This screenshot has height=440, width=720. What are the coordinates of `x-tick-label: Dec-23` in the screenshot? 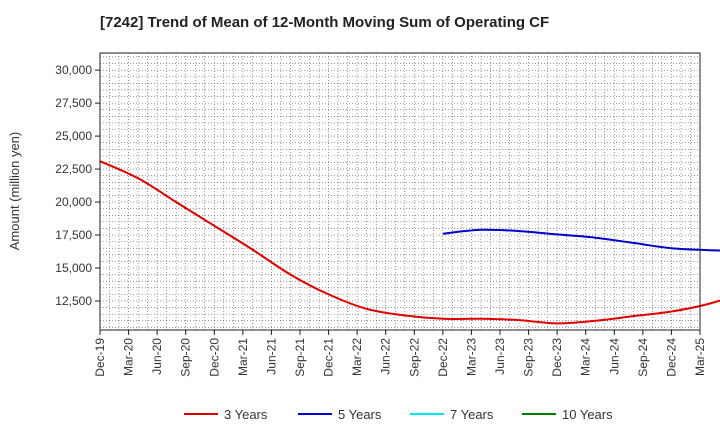 It's located at (557, 357).